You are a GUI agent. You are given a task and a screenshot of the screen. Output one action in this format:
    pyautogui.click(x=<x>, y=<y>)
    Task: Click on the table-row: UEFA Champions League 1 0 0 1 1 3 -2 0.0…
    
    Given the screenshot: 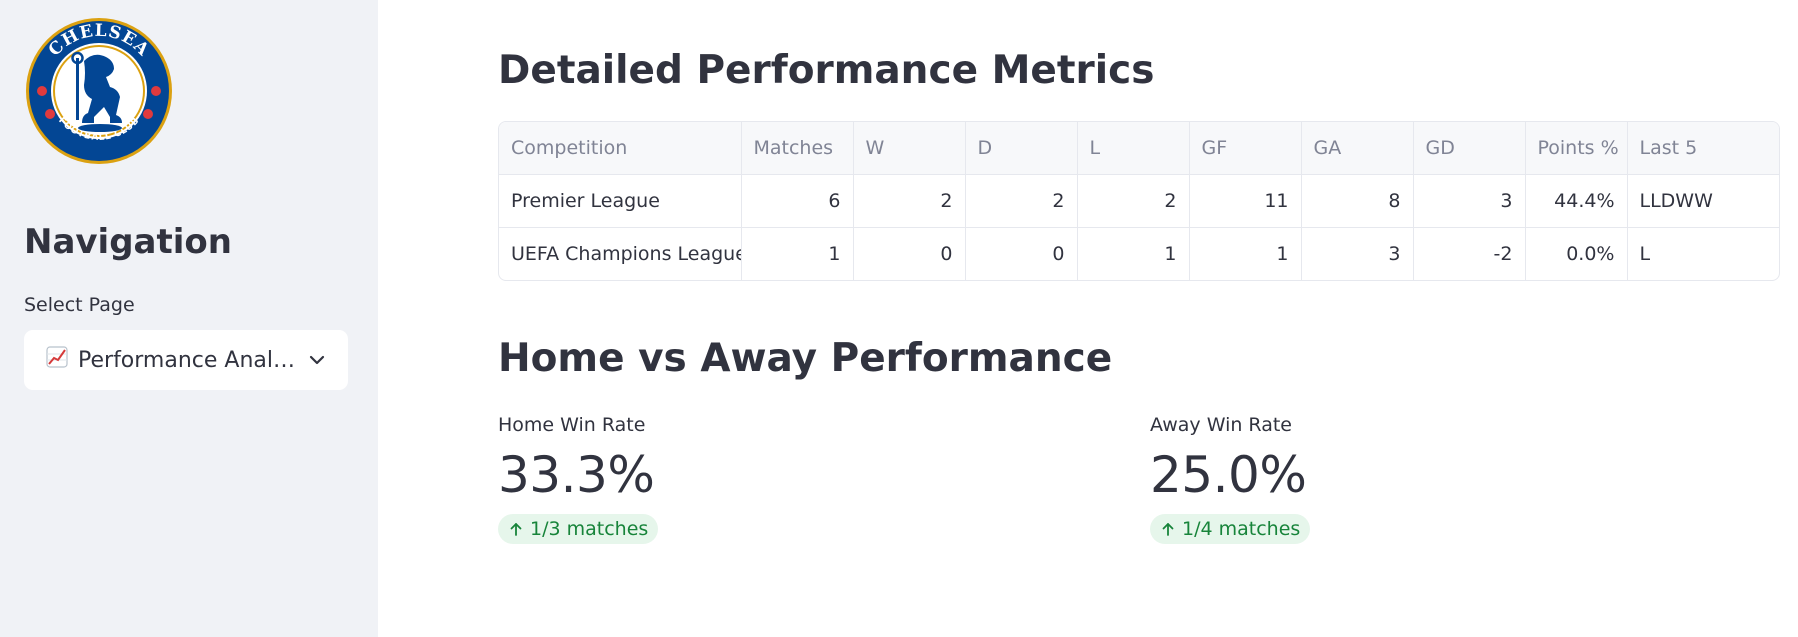 What is the action you would take?
    pyautogui.click(x=1139, y=253)
    